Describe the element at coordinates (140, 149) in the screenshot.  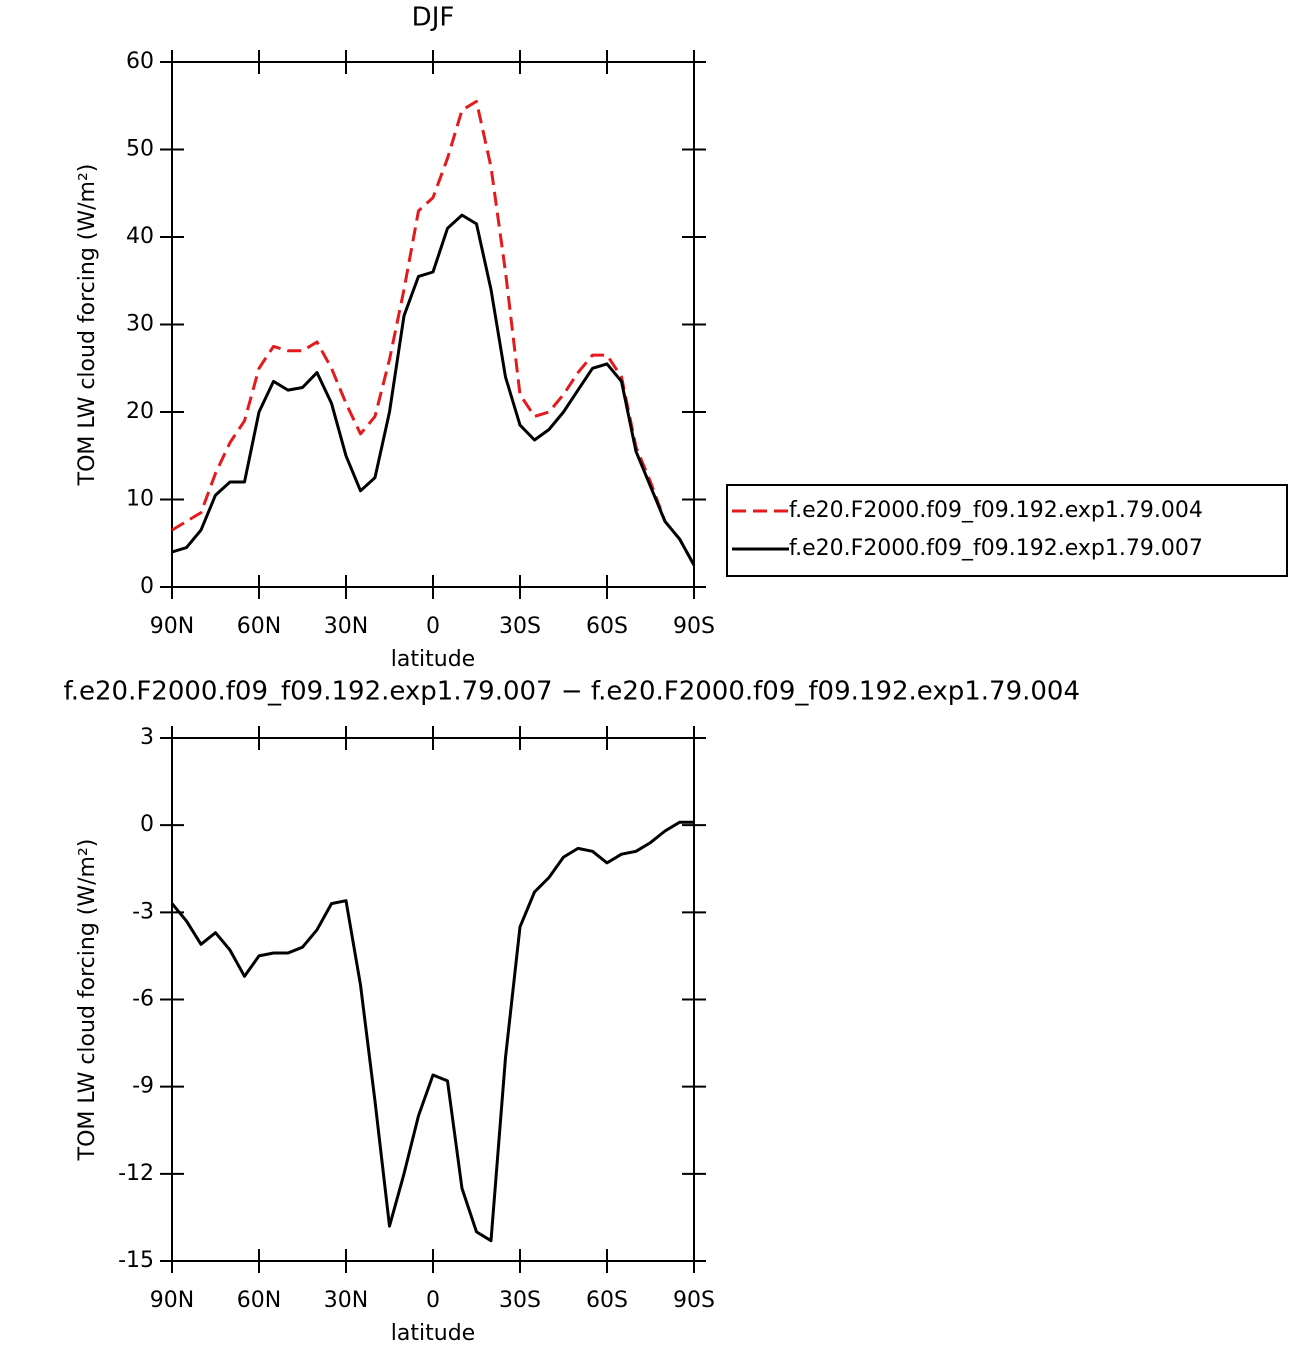
I see `y-tick-label: 50` at that location.